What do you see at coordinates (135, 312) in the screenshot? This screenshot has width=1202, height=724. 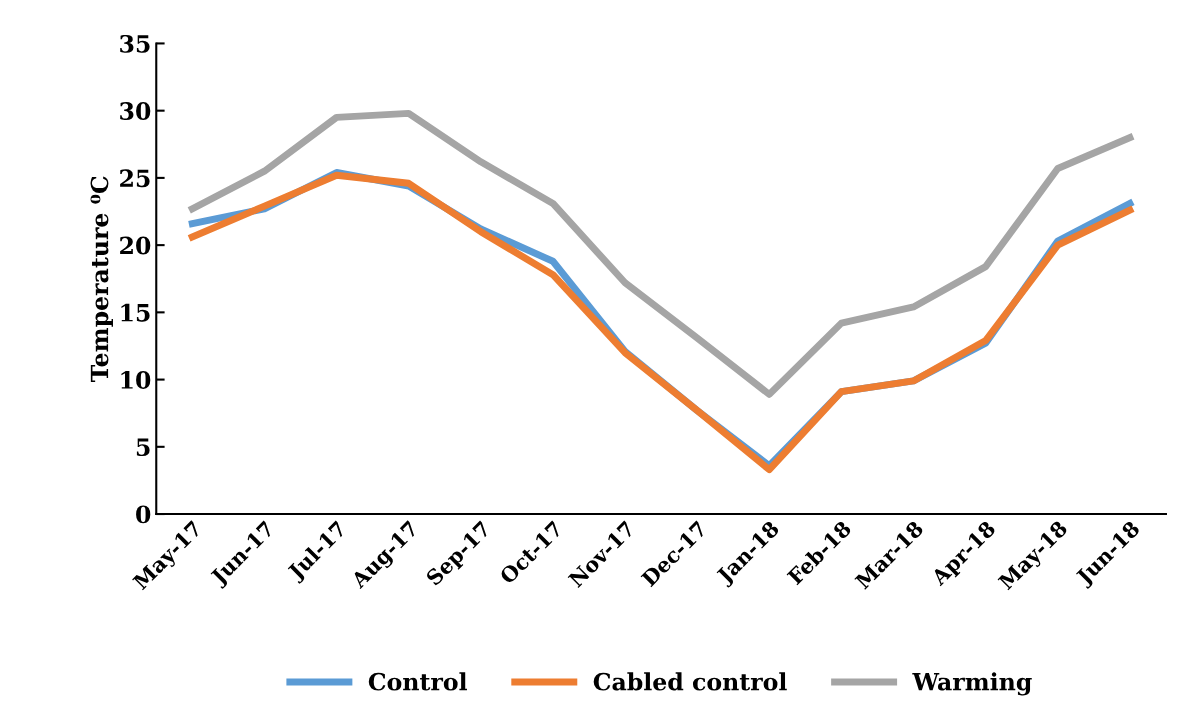 I see `y-tick-label: 15` at bounding box center [135, 312].